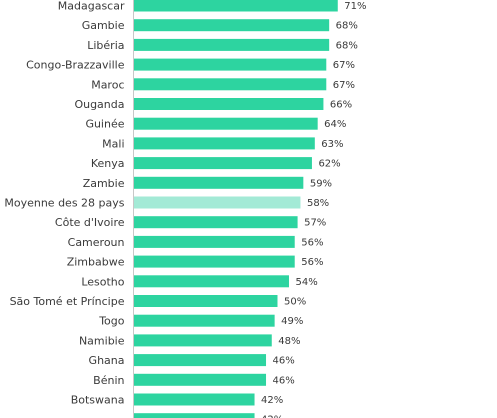 This screenshot has width=497, height=418. What do you see at coordinates (96, 242) in the screenshot?
I see `category-label: Cameroun` at bounding box center [96, 242].